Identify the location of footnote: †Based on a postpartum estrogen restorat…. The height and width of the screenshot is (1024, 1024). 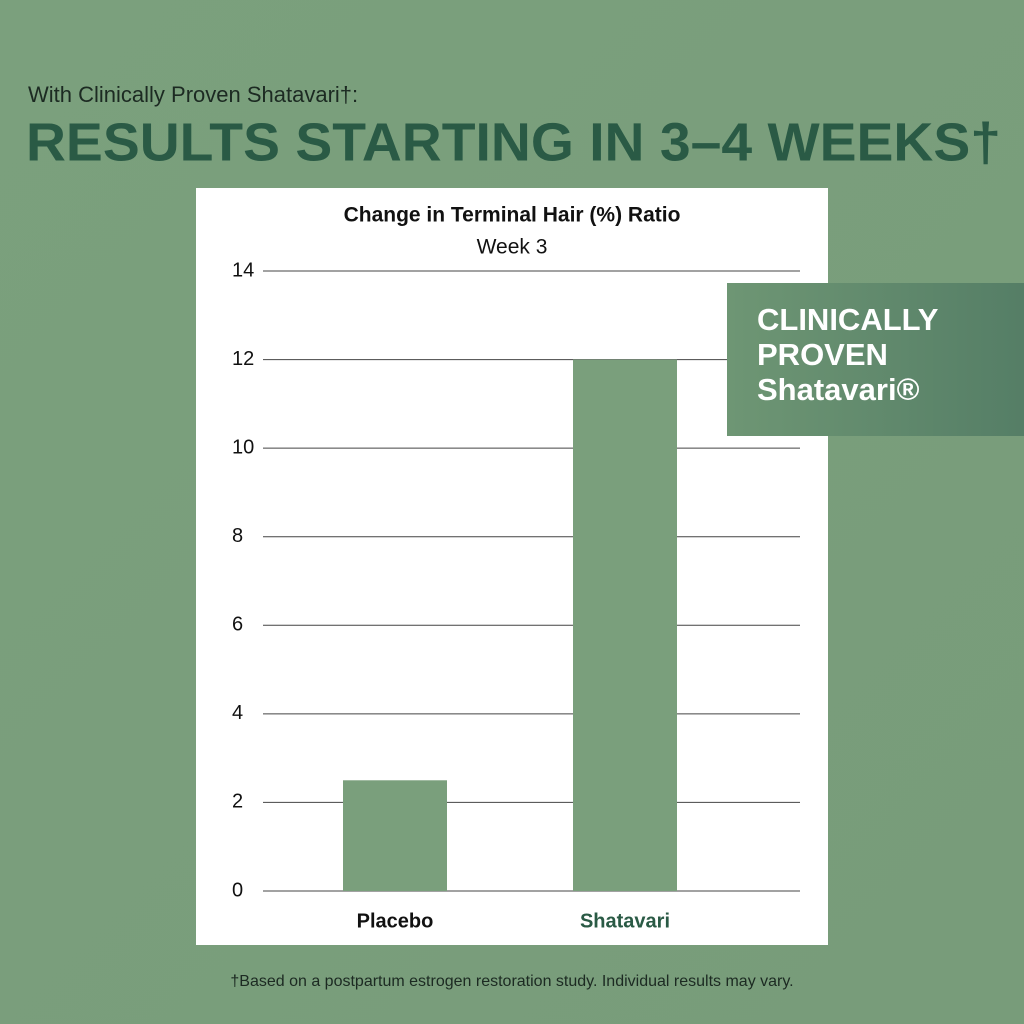
(511, 981).